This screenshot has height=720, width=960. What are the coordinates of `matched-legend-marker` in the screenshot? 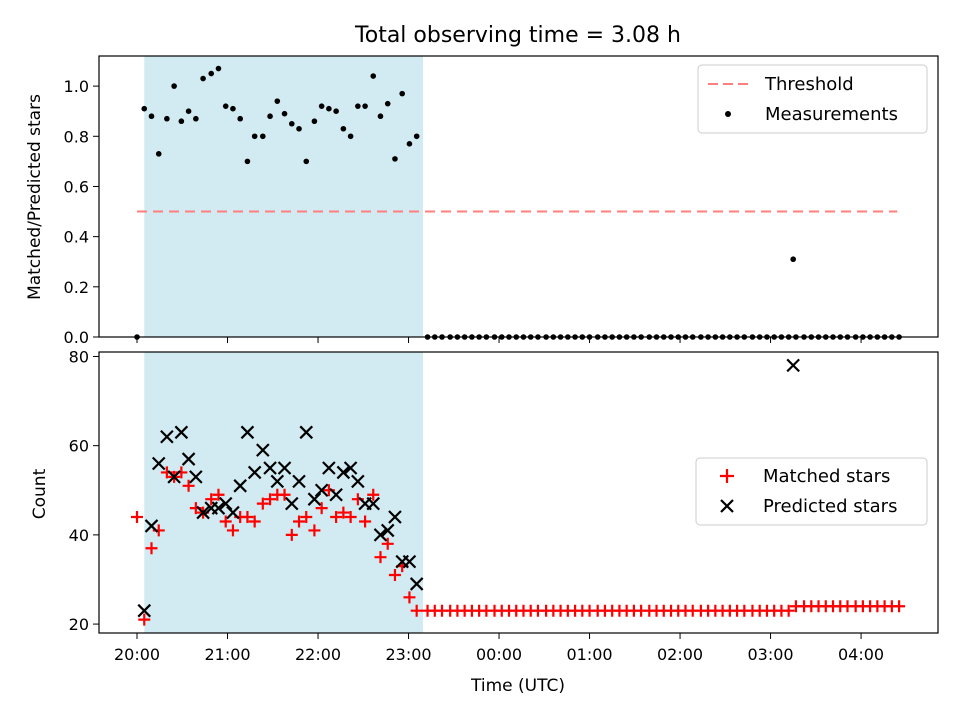 It's located at (727, 476).